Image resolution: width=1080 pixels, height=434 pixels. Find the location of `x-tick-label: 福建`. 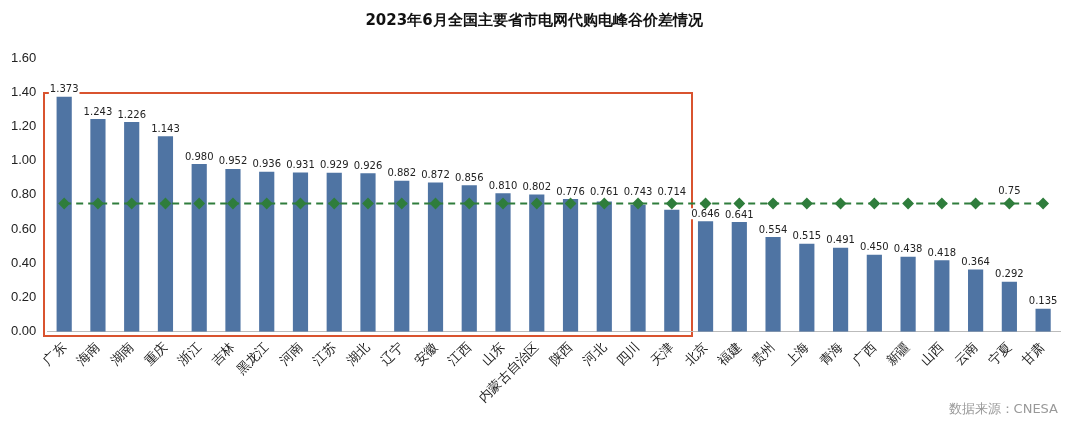

x-tick-label: 福建 is located at coordinates (729, 354).